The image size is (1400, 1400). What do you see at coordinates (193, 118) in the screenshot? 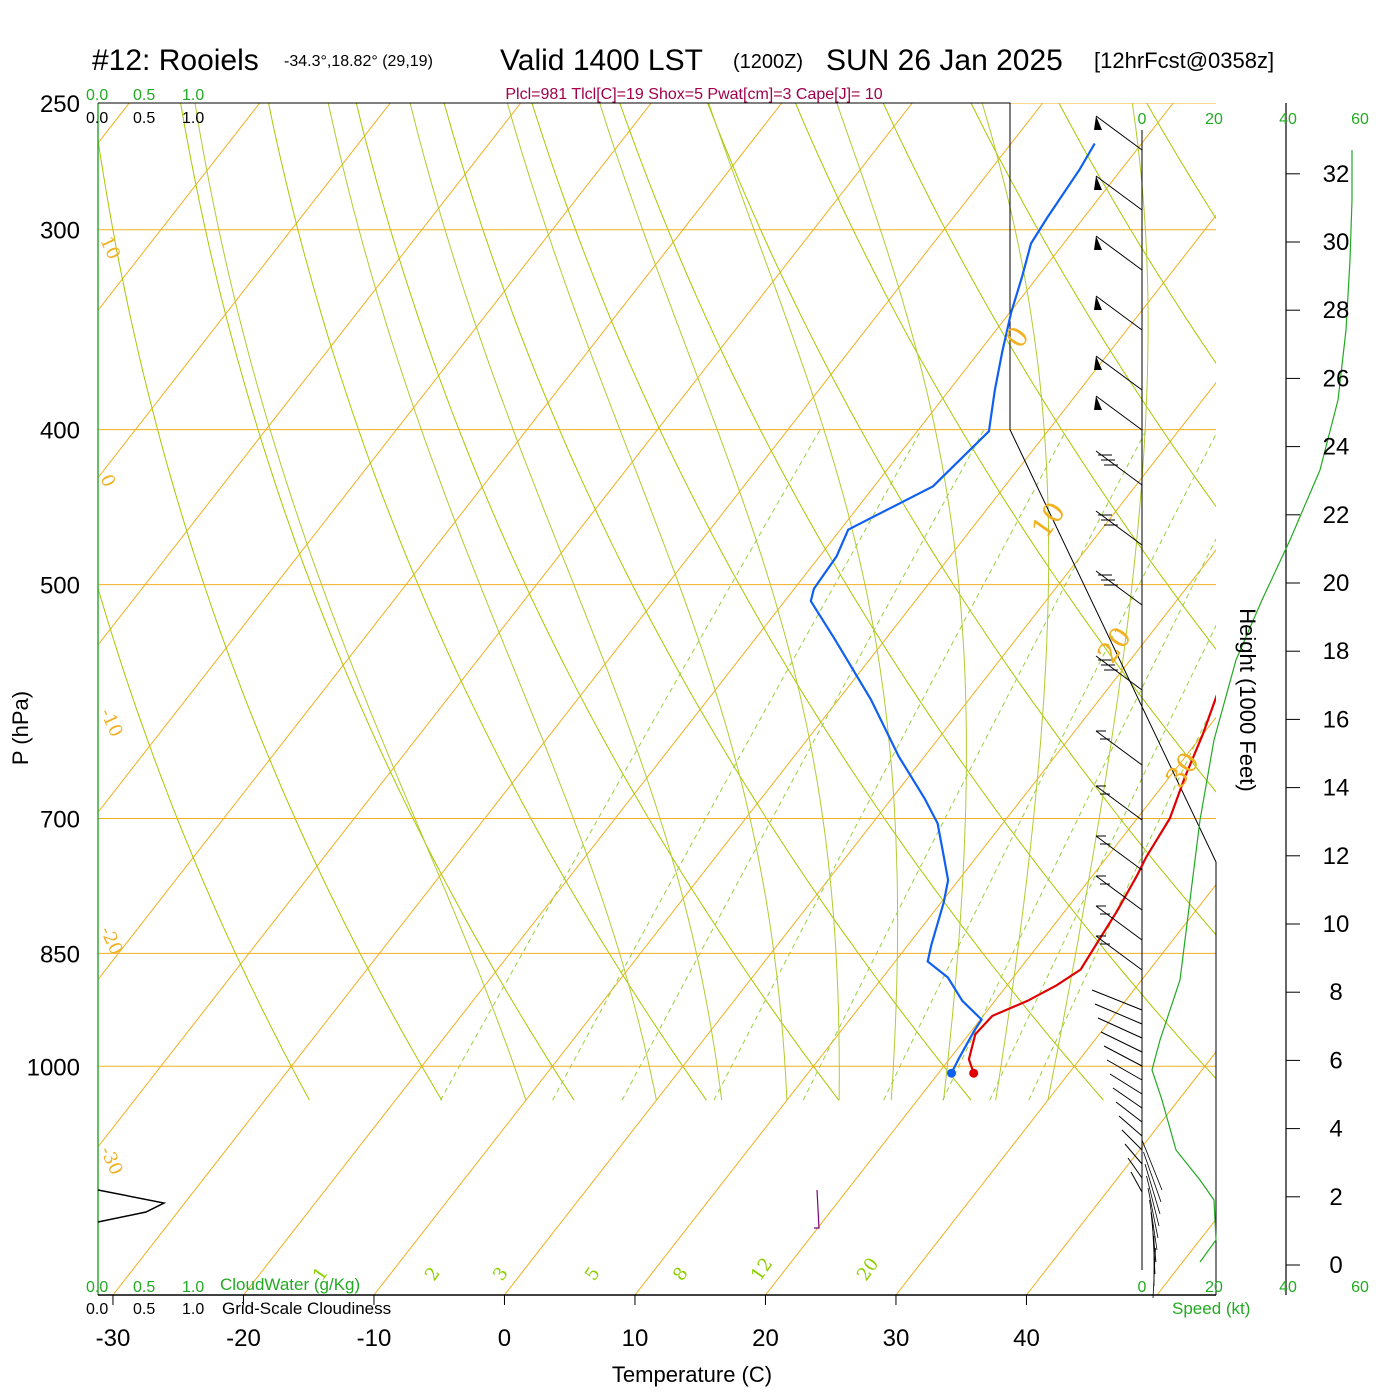
I see `cloudiness-tick-top-2: 1.0` at bounding box center [193, 118].